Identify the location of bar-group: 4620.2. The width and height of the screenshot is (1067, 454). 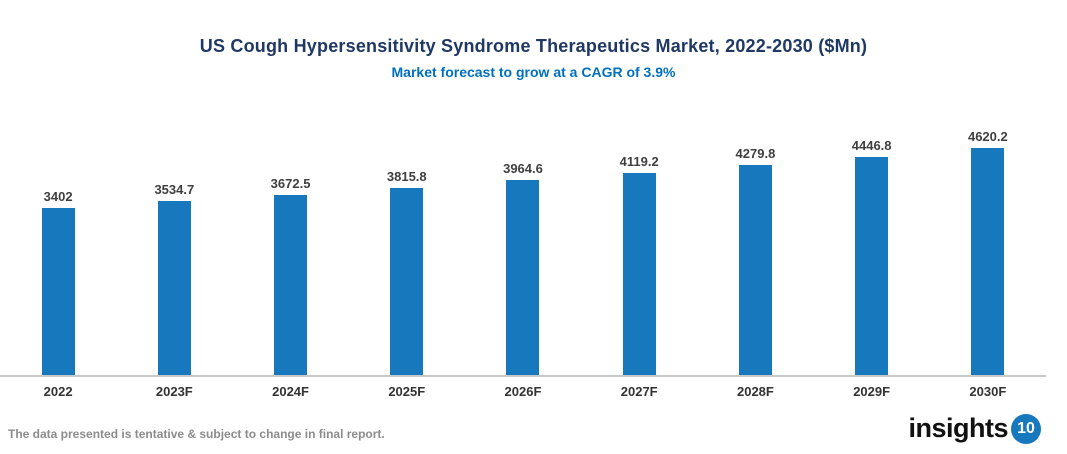
(988, 241).